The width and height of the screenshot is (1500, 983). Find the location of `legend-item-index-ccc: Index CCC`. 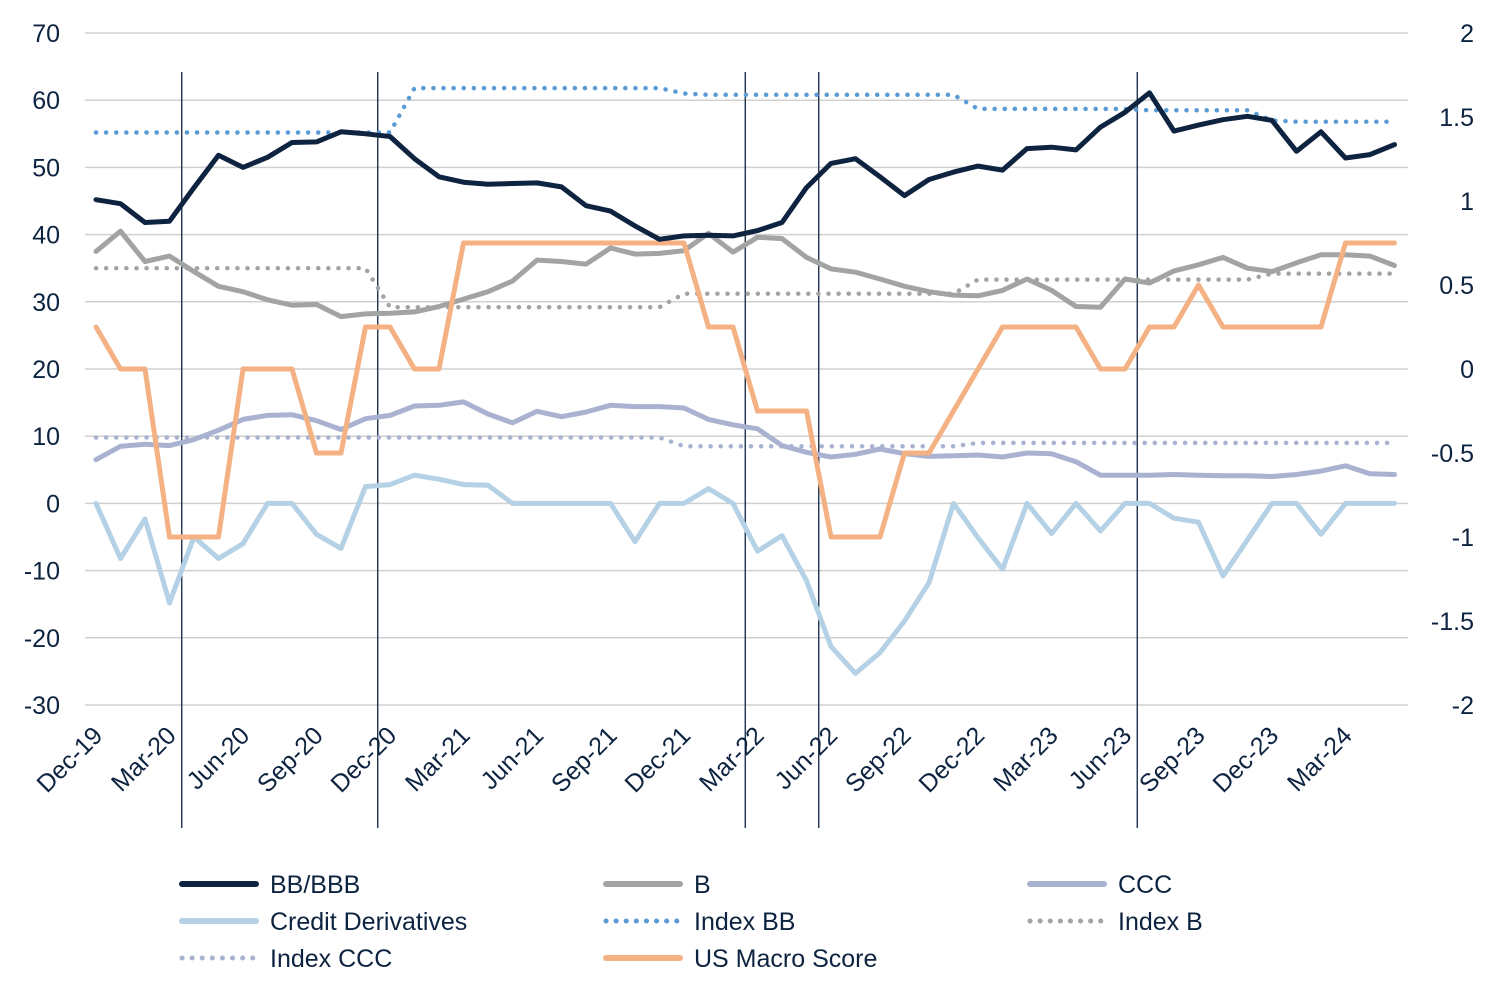

legend-item-index-ccc: Index CCC is located at coordinates (285, 959).